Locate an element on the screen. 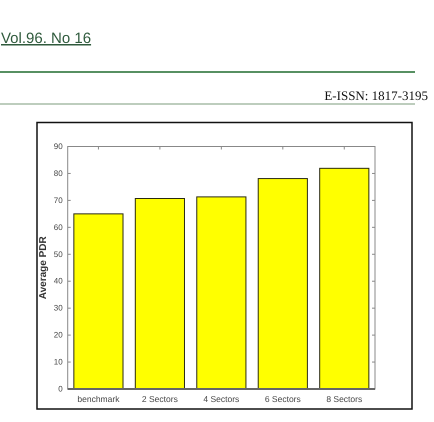  y-tick-label: 20 is located at coordinates (59, 335).